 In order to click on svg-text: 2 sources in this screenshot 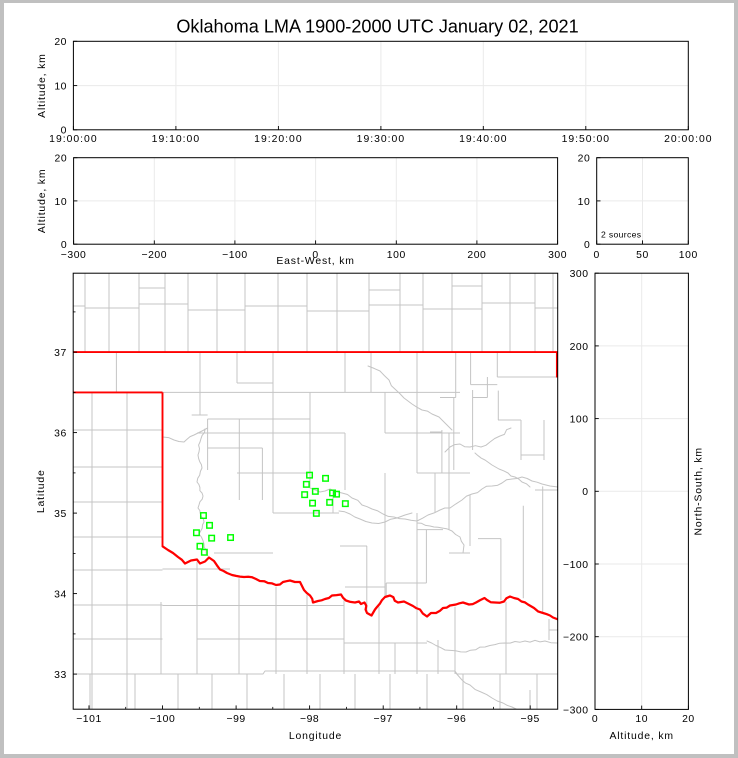, I will do `click(621, 235)`.